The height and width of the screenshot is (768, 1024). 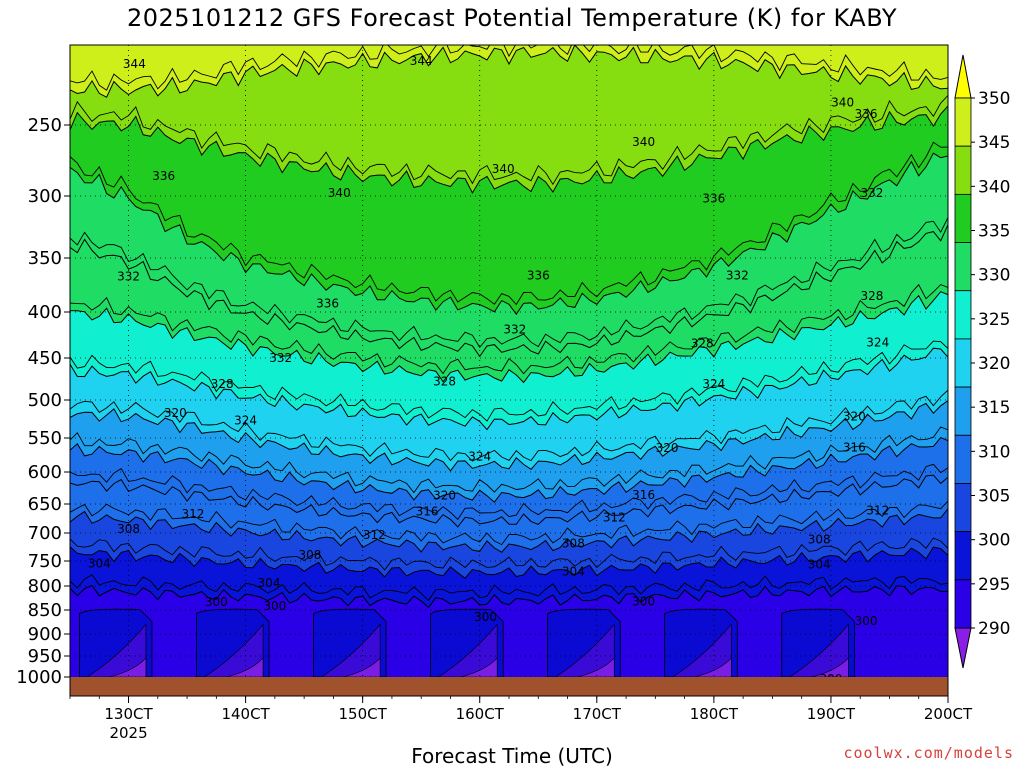 What do you see at coordinates (363, 714) in the screenshot?
I see `x-tick-label: 150CT` at bounding box center [363, 714].